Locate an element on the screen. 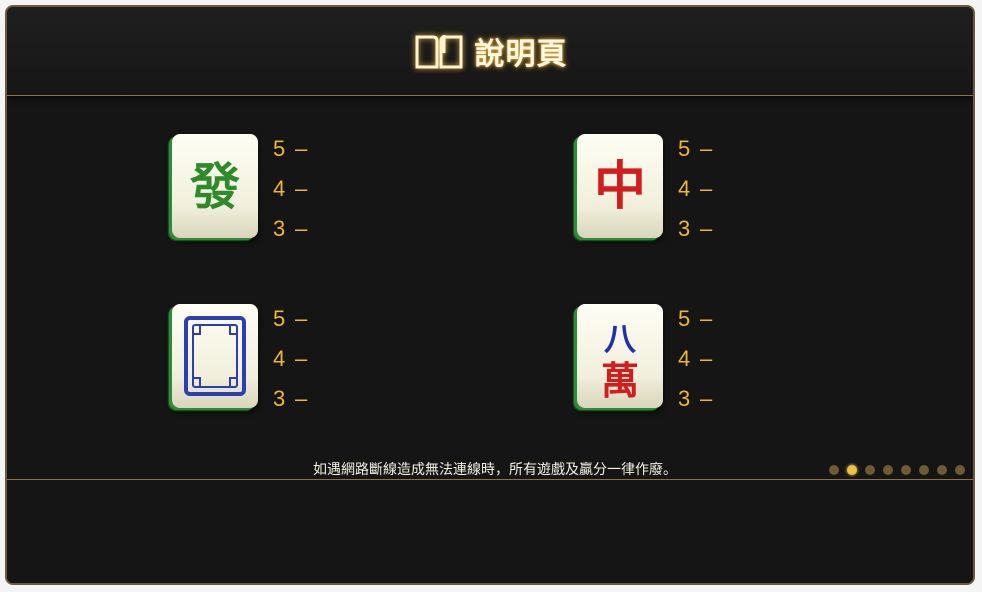  tile-number-glyph: 八 is located at coordinates (620, 339).